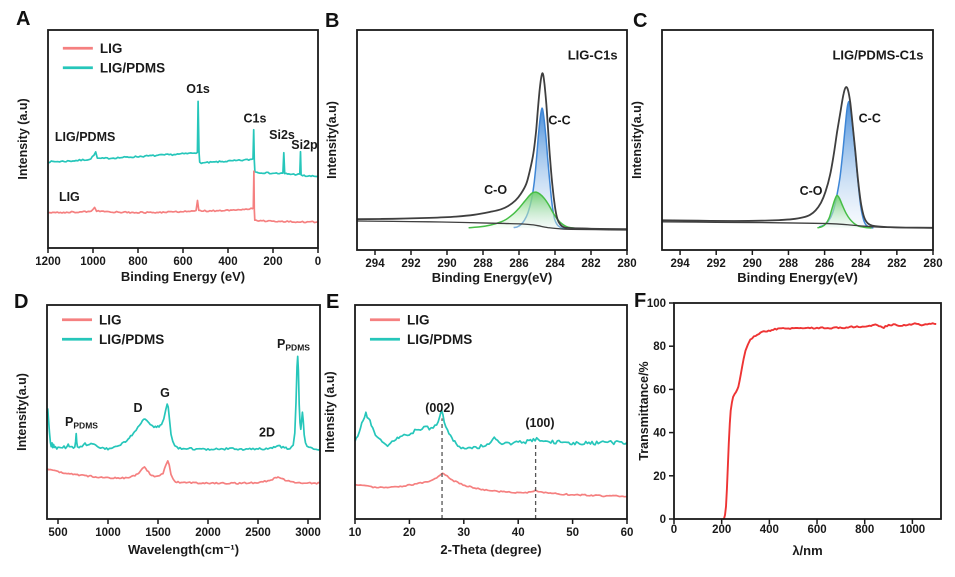 The width and height of the screenshot is (955, 577). What do you see at coordinates (659, 390) in the screenshot?
I see `F-ytick-label: 60` at bounding box center [659, 390].